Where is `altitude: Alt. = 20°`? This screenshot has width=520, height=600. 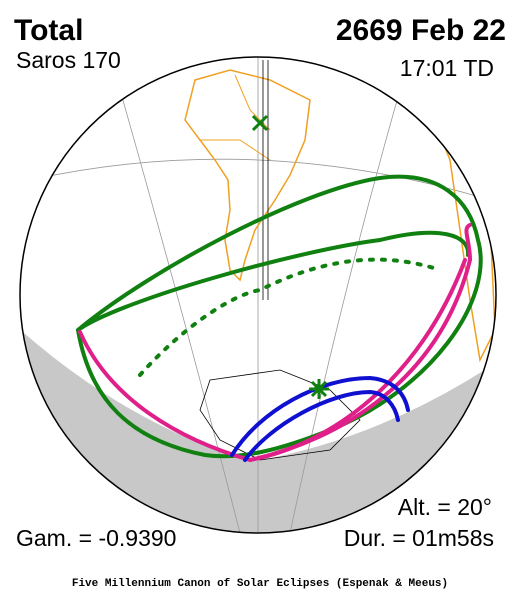 altitude: Alt. = 20° is located at coordinates (445, 507).